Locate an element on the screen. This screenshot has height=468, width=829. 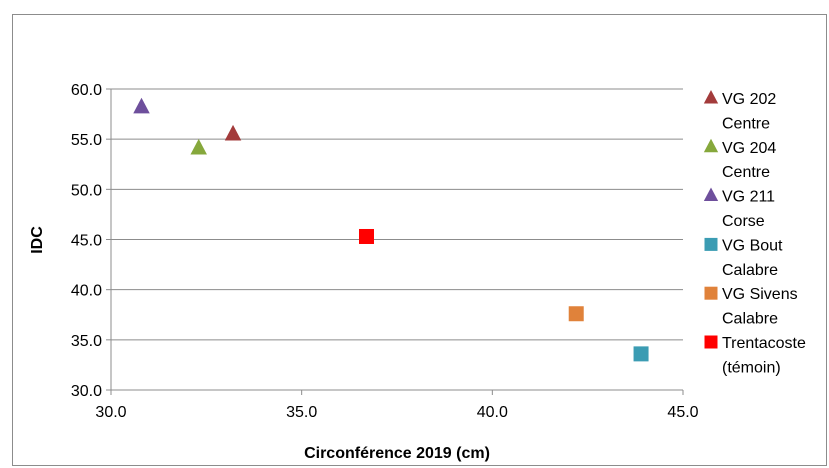
legend-label: (témoin) is located at coordinates (751, 367).